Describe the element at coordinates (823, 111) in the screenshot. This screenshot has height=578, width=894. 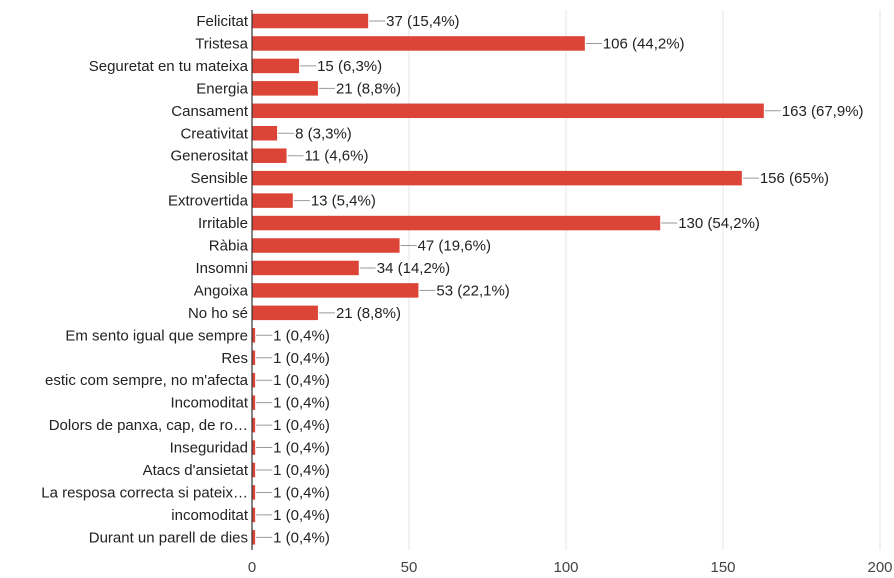
I see `data-label: 163 (67,9%)` at that location.